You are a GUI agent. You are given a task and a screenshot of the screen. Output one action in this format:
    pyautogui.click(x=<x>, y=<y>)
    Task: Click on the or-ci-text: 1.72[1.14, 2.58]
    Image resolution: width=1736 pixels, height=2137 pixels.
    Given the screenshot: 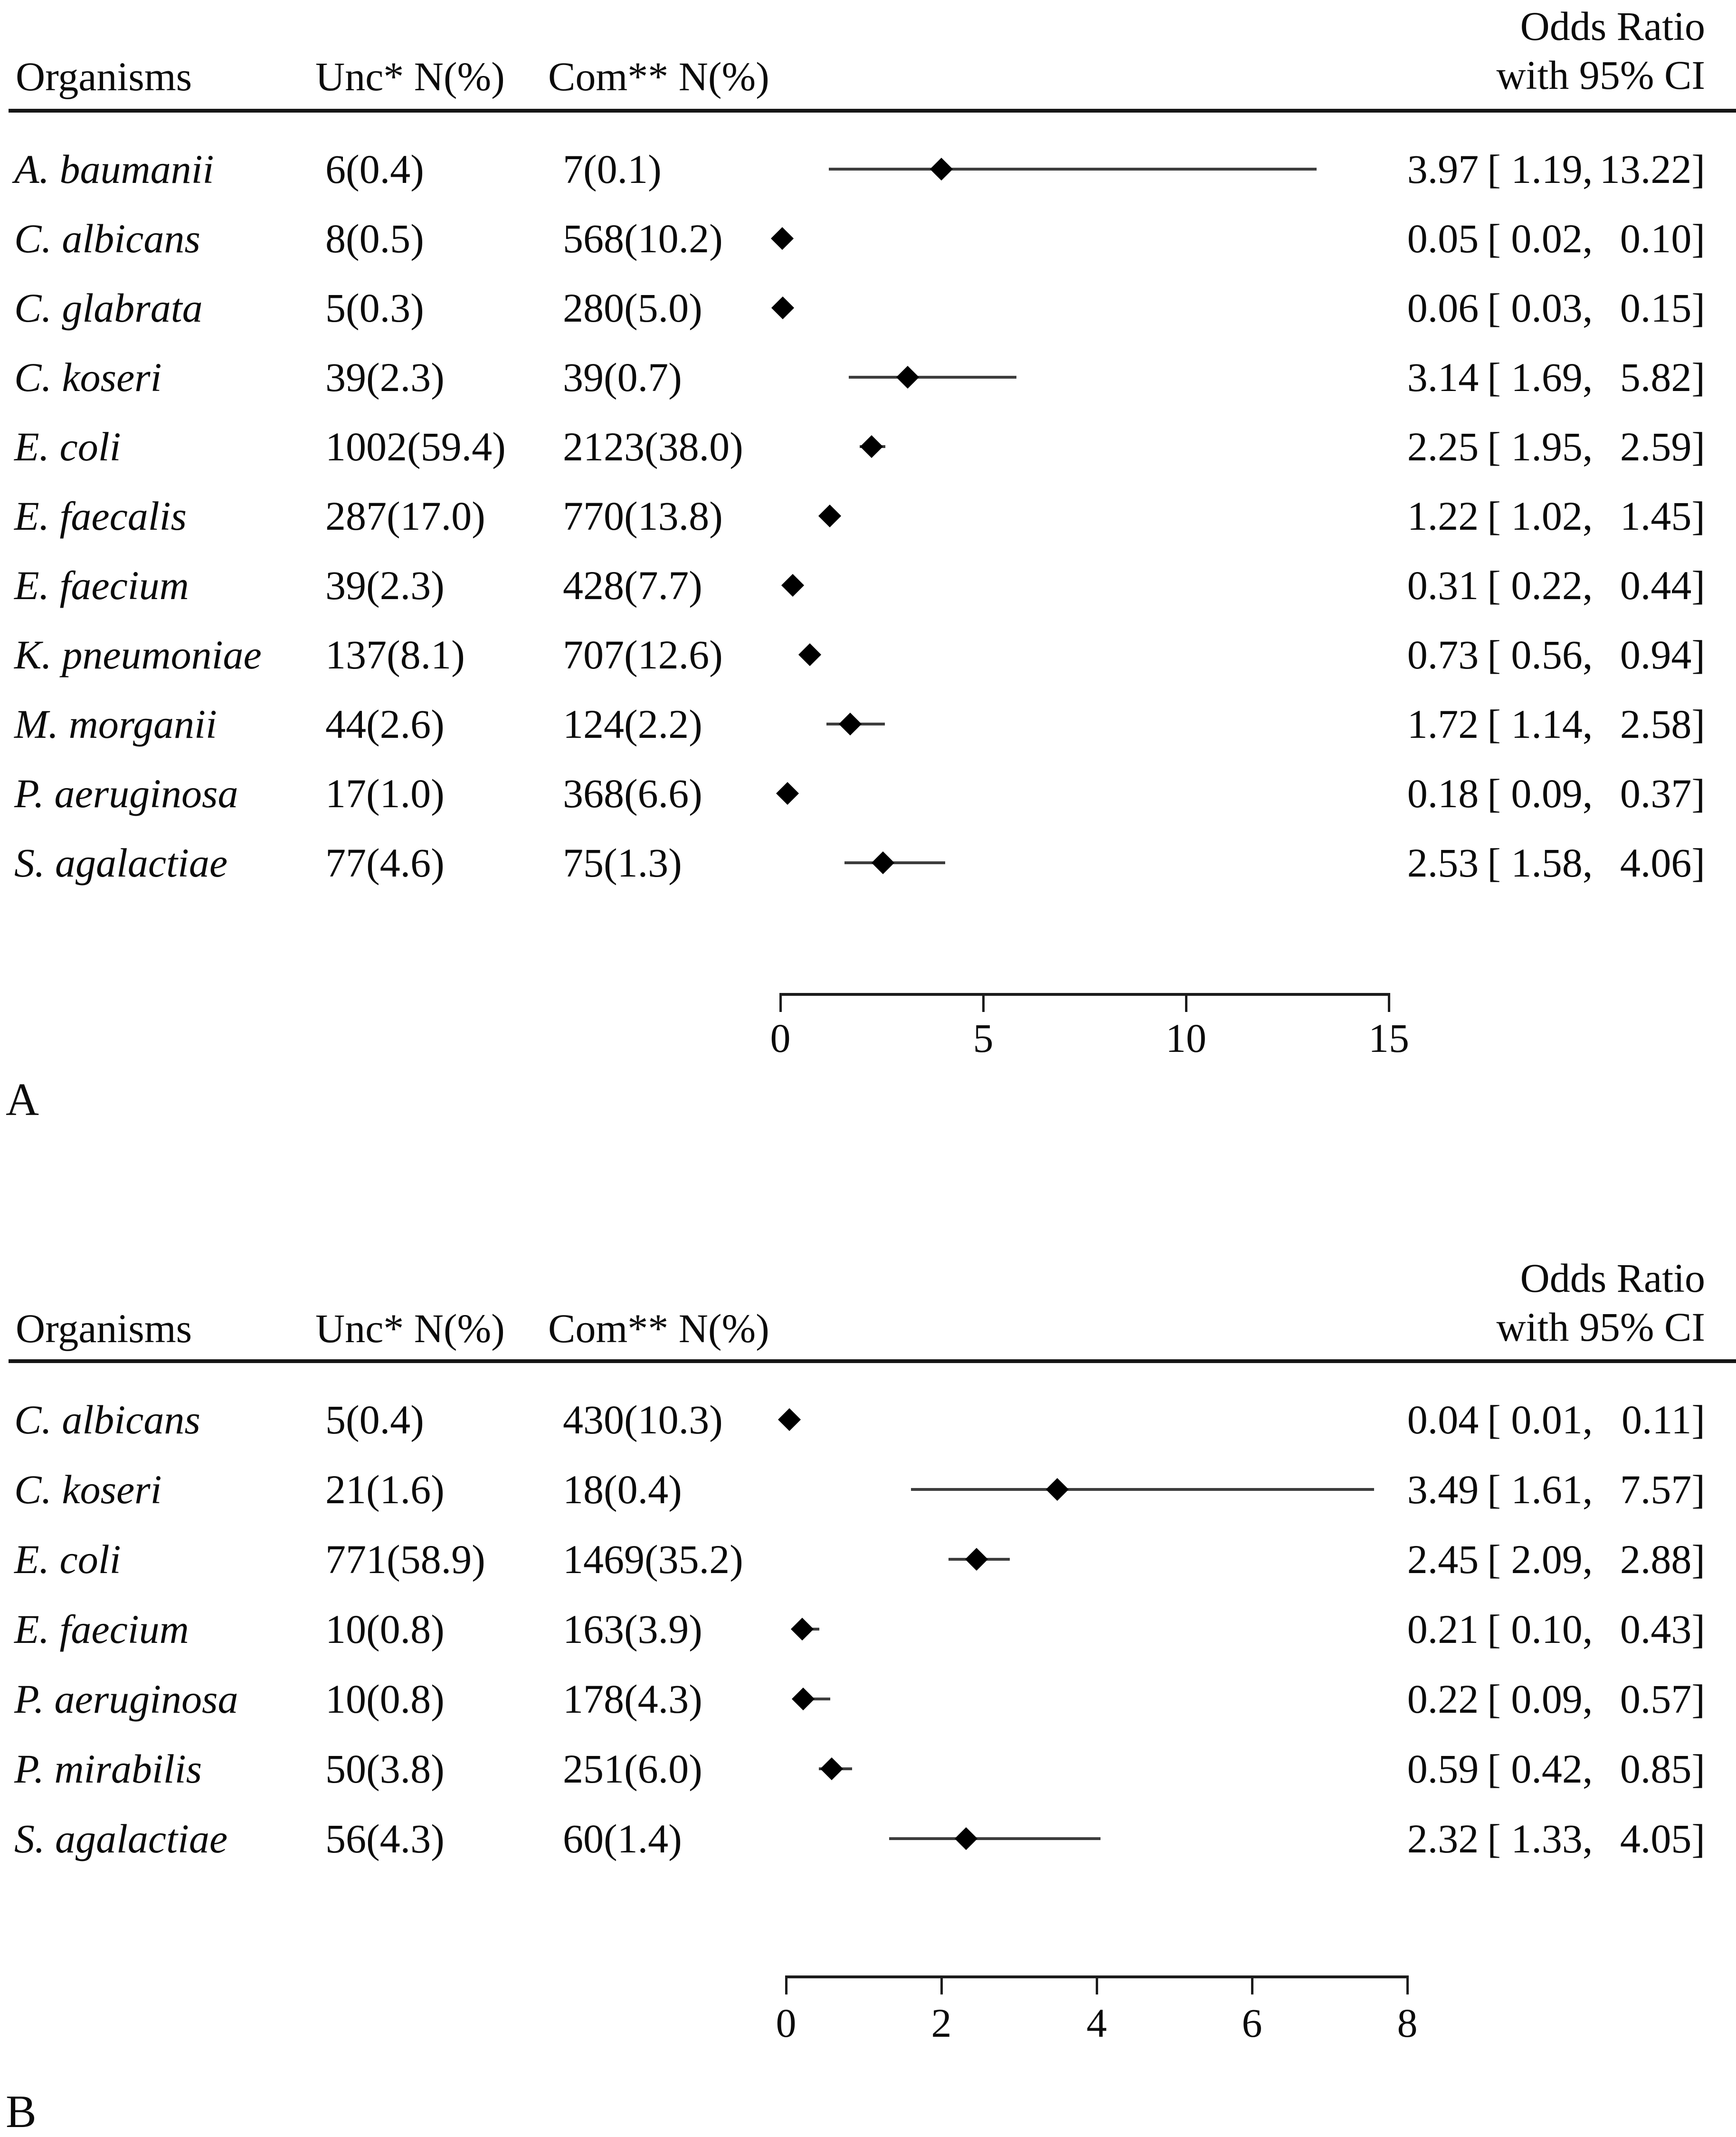 What is the action you would take?
    pyautogui.click(x=1553, y=724)
    